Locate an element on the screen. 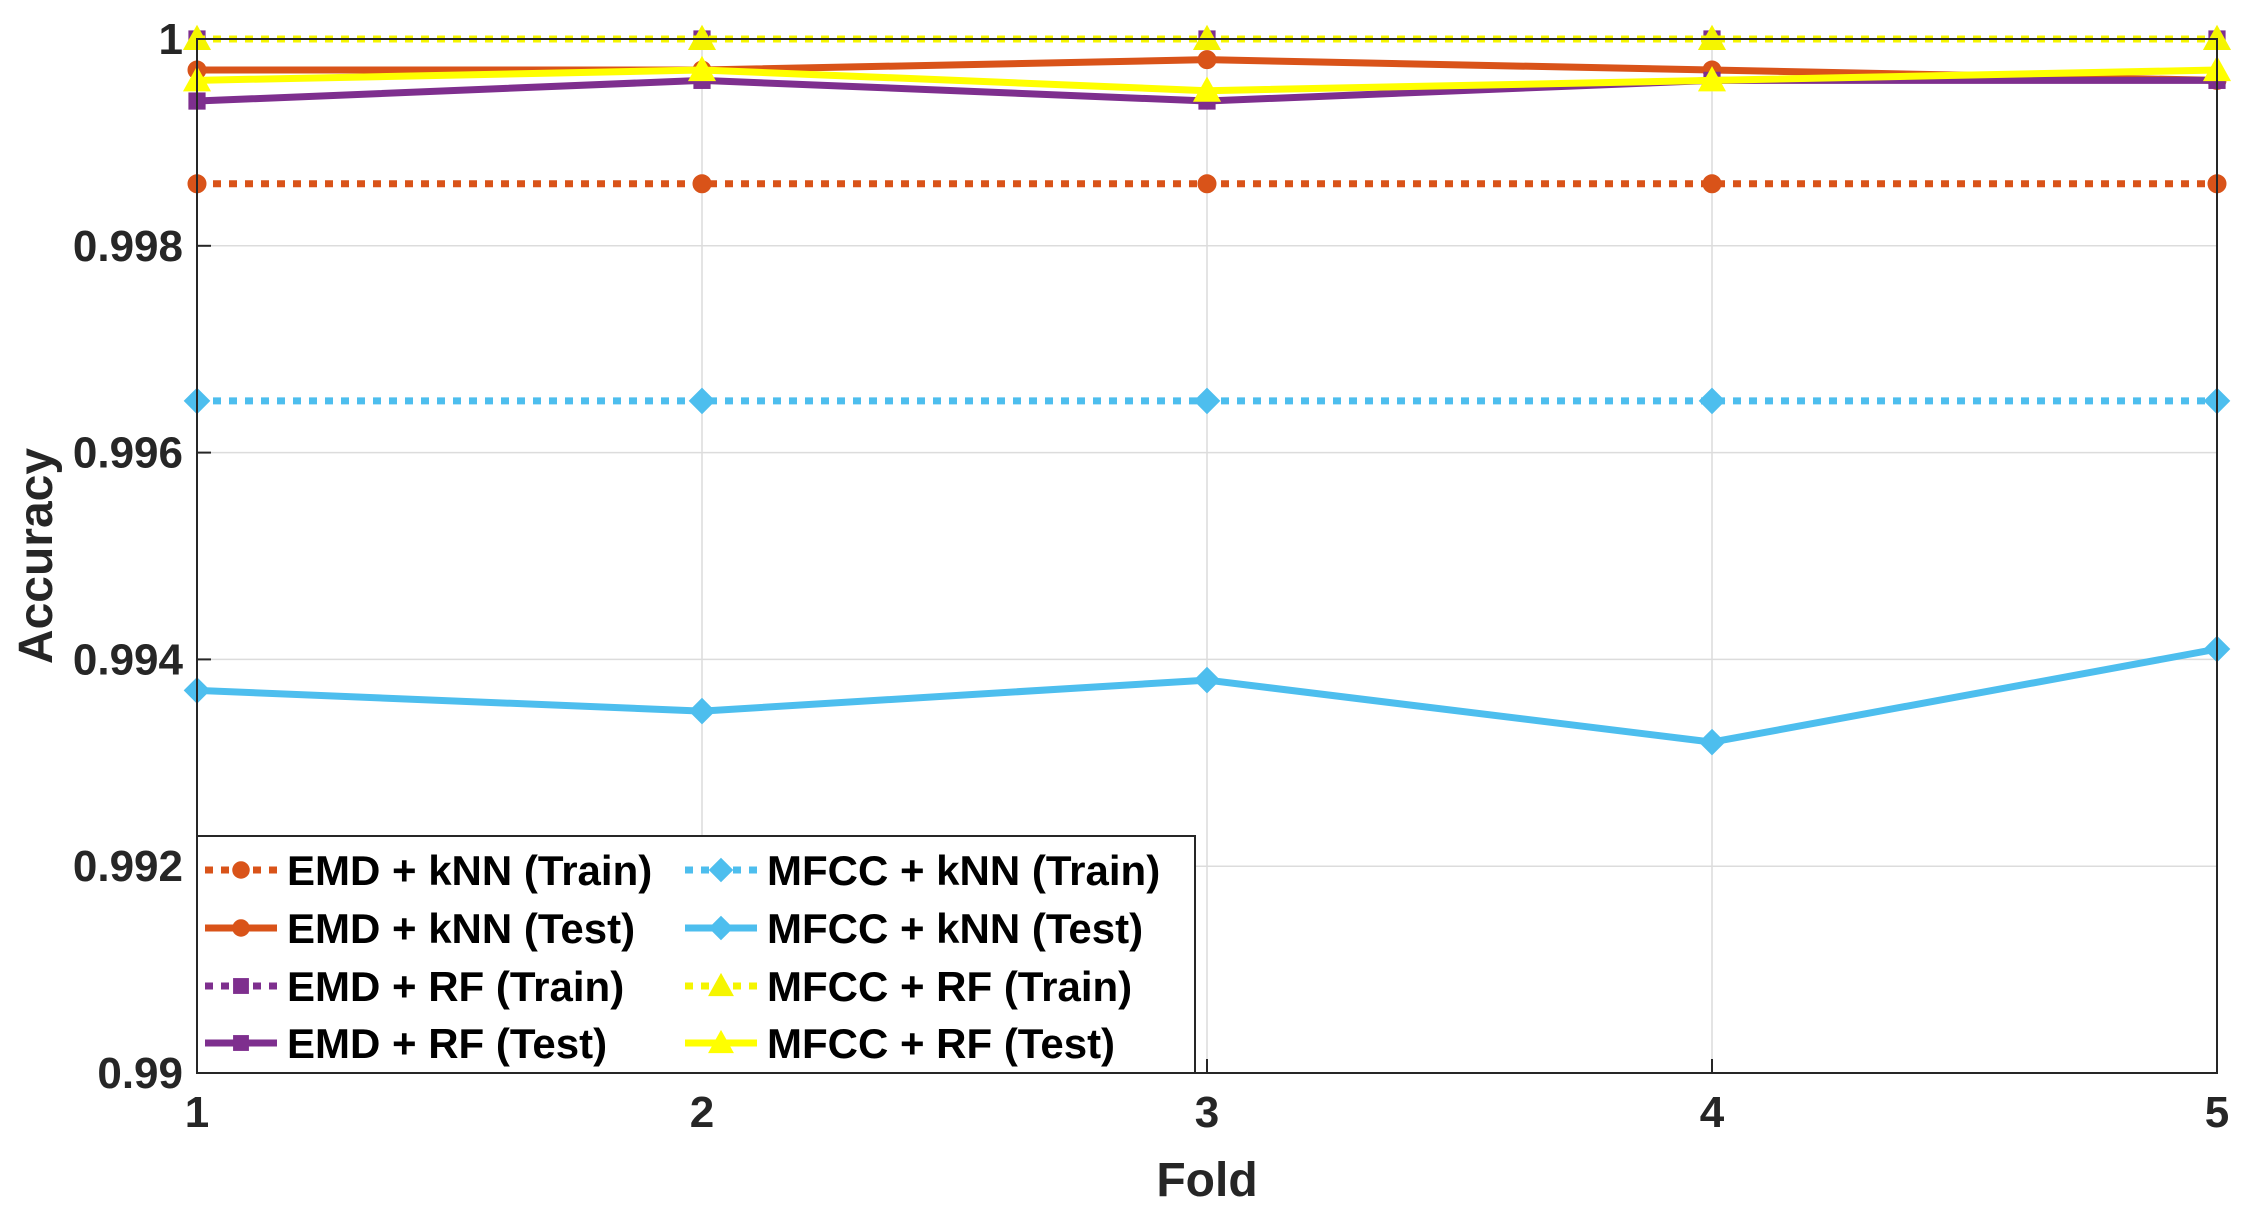 Image resolution: width=2244 pixels, height=1212 pixels. y-tick-label: 0.994 is located at coordinates (128, 659).